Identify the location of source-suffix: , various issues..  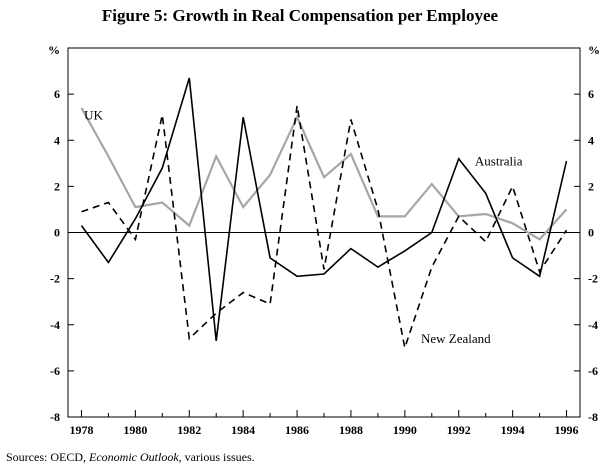
(216, 457).